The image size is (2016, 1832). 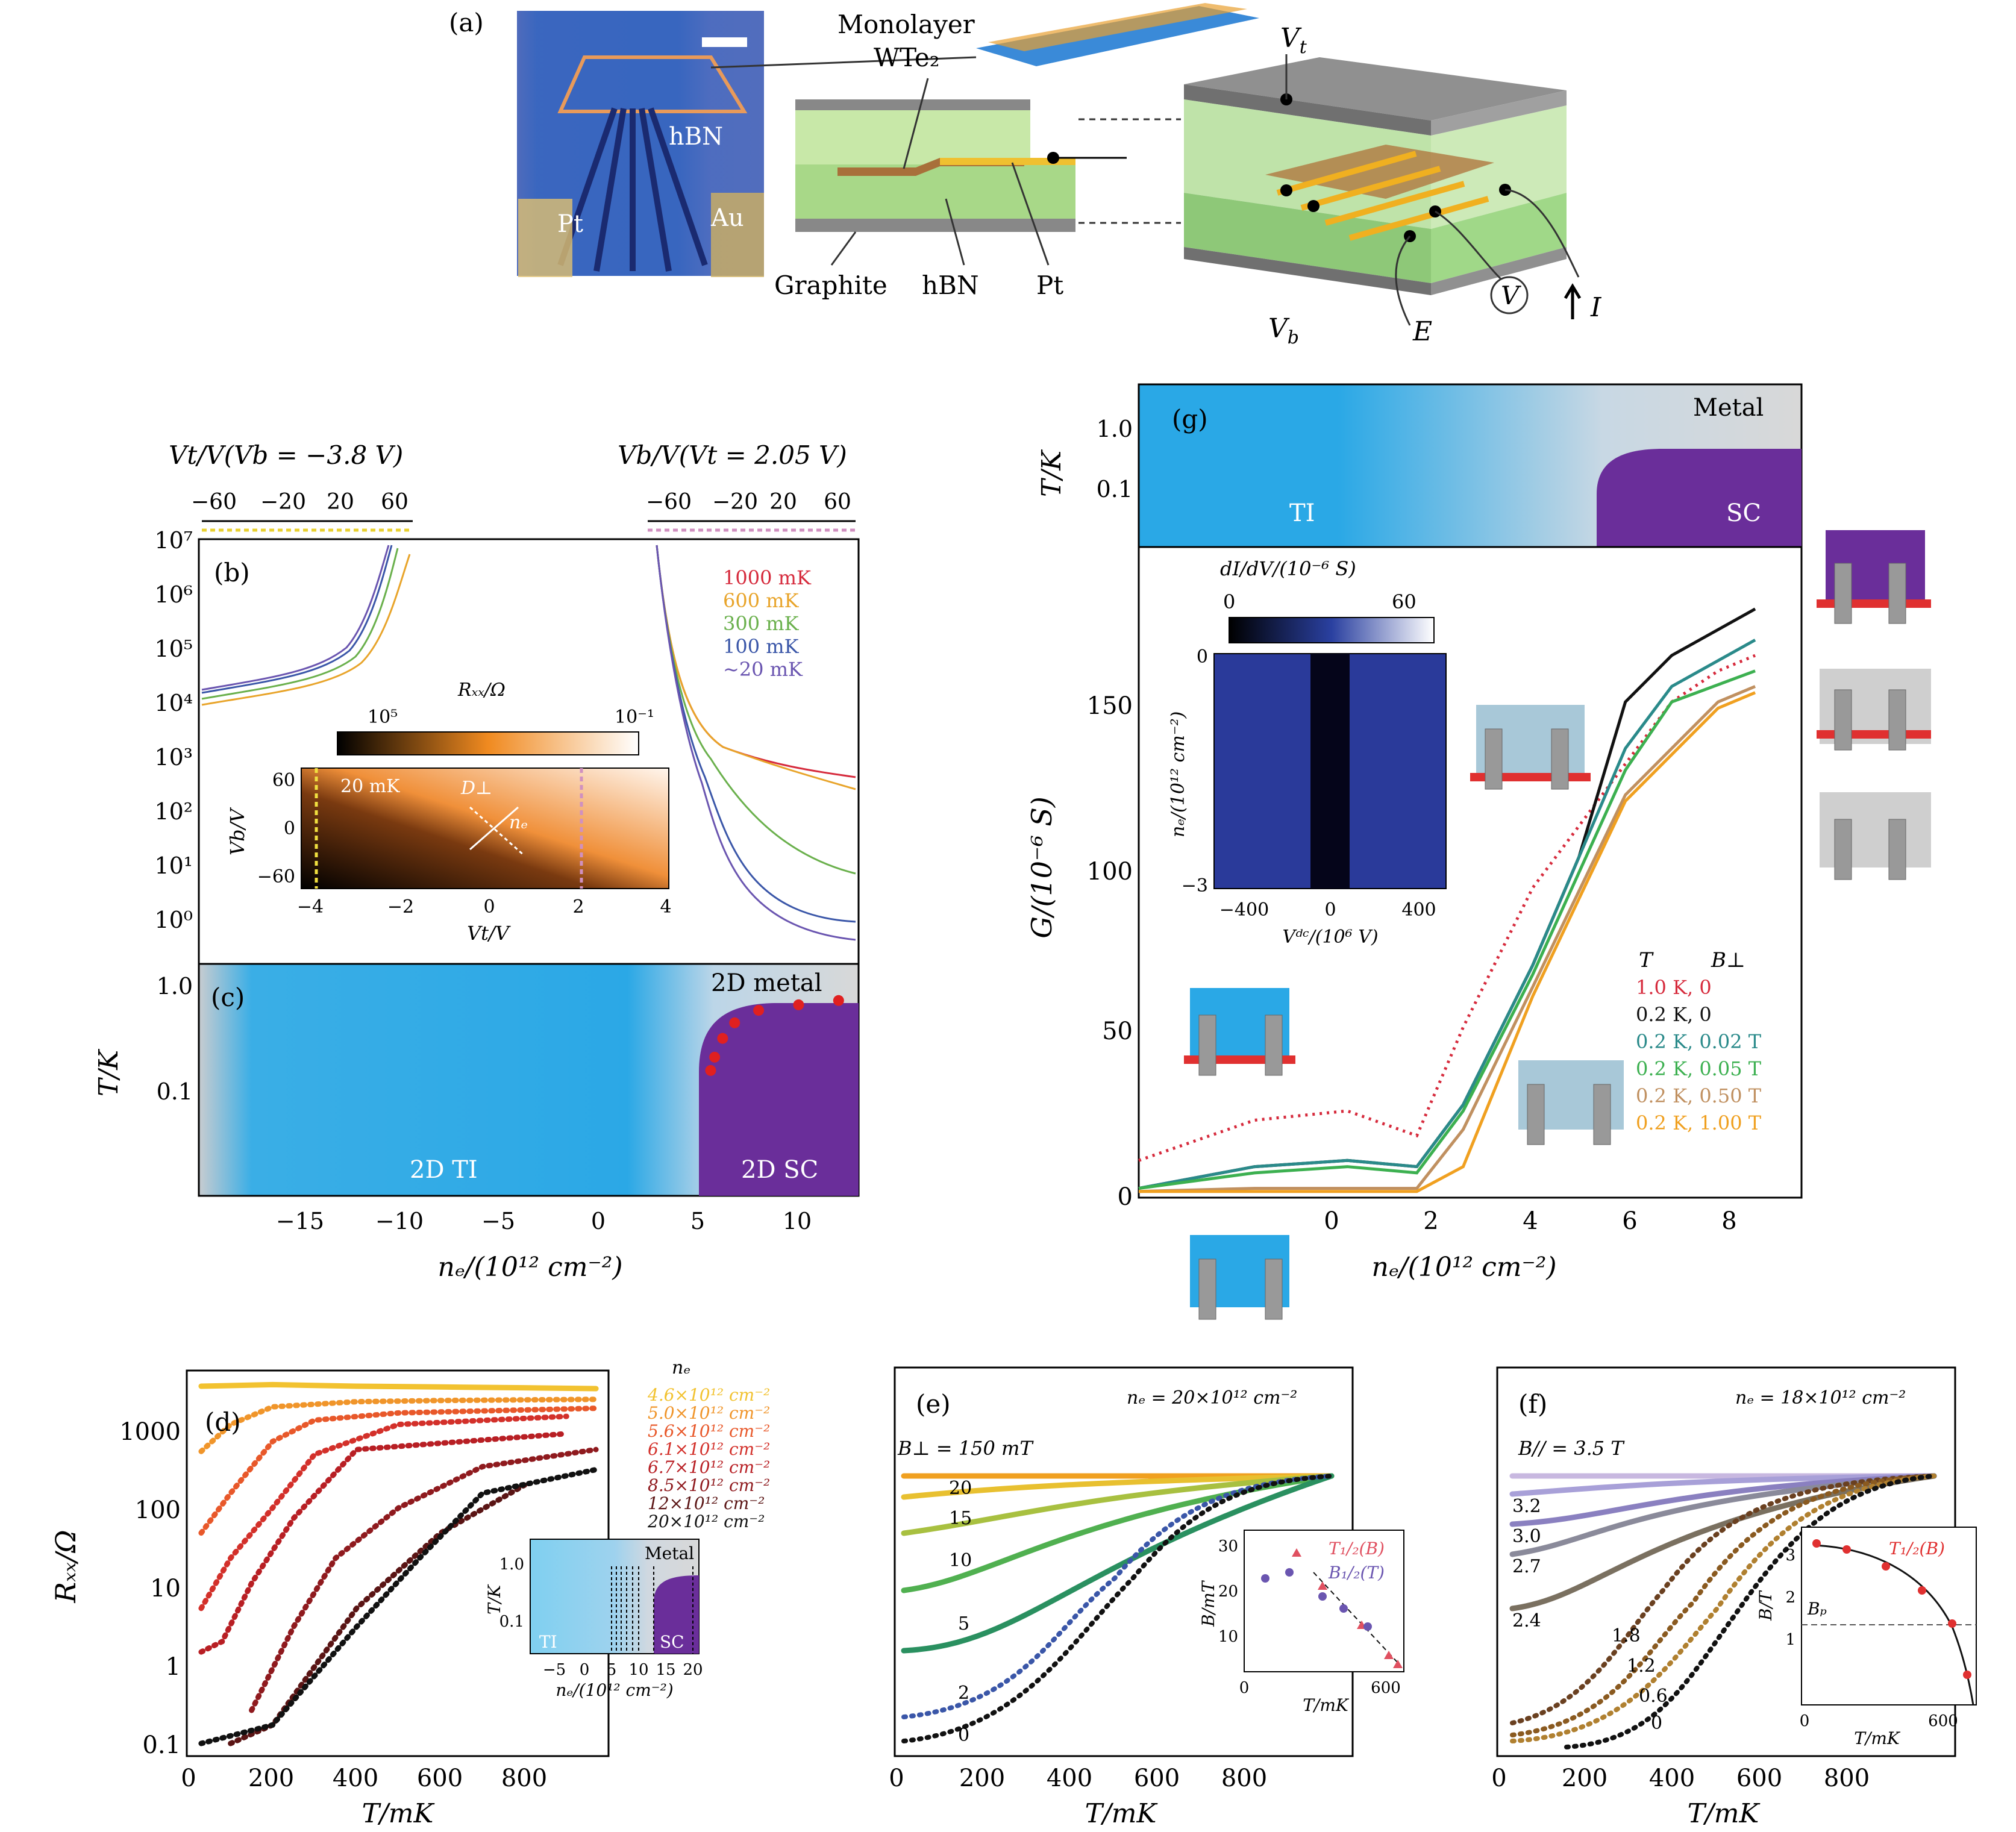 What do you see at coordinates (759, 1010) in the screenshot?
I see `tc-point` at bounding box center [759, 1010].